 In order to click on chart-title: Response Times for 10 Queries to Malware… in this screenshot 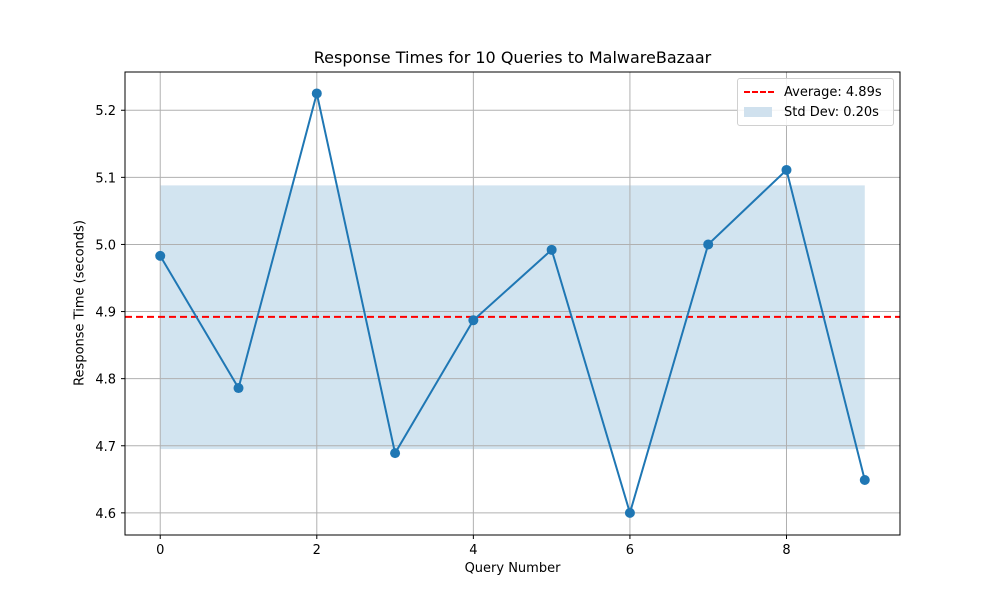, I will do `click(512, 57)`.